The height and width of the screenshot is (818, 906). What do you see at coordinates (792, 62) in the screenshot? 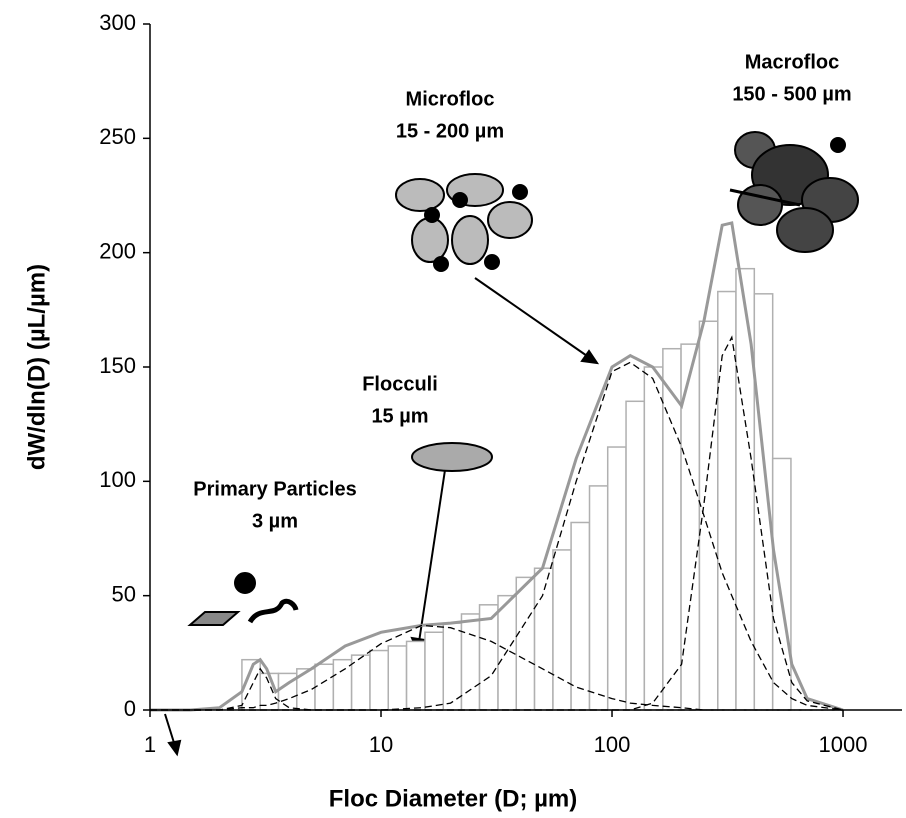
I see `annotation: Macrofloc` at bounding box center [792, 62].